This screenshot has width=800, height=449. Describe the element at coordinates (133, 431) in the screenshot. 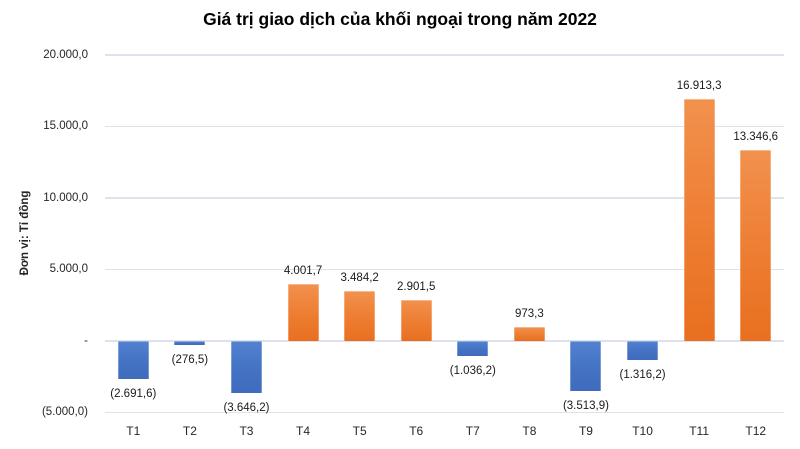

I see `x-tick-label: T1` at that location.